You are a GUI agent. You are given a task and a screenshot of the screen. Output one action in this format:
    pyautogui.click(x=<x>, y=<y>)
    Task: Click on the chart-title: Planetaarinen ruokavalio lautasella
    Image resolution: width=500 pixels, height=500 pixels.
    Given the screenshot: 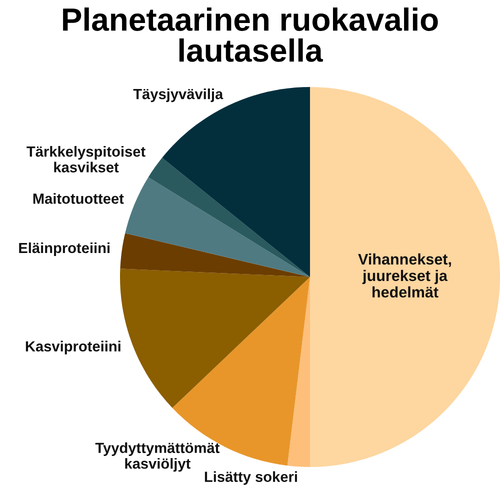 What is the action you would take?
    pyautogui.click(x=250, y=35)
    